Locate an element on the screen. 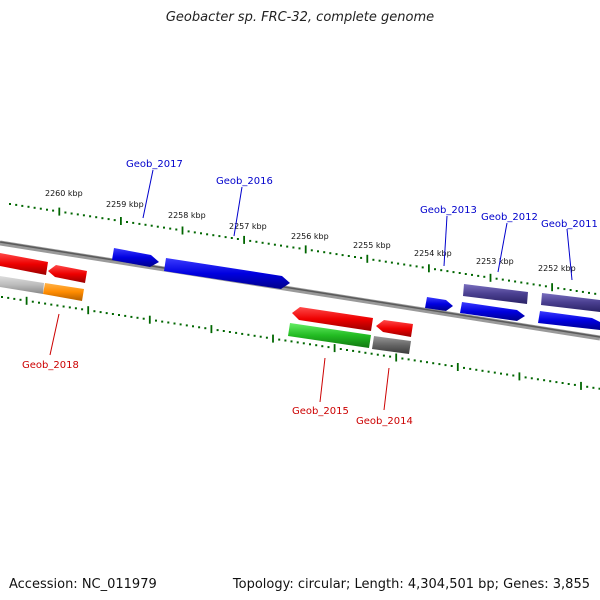 Image resolution: width=600 pixels, height=600 pixels. scale-label: 2257 kbp is located at coordinates (248, 226).